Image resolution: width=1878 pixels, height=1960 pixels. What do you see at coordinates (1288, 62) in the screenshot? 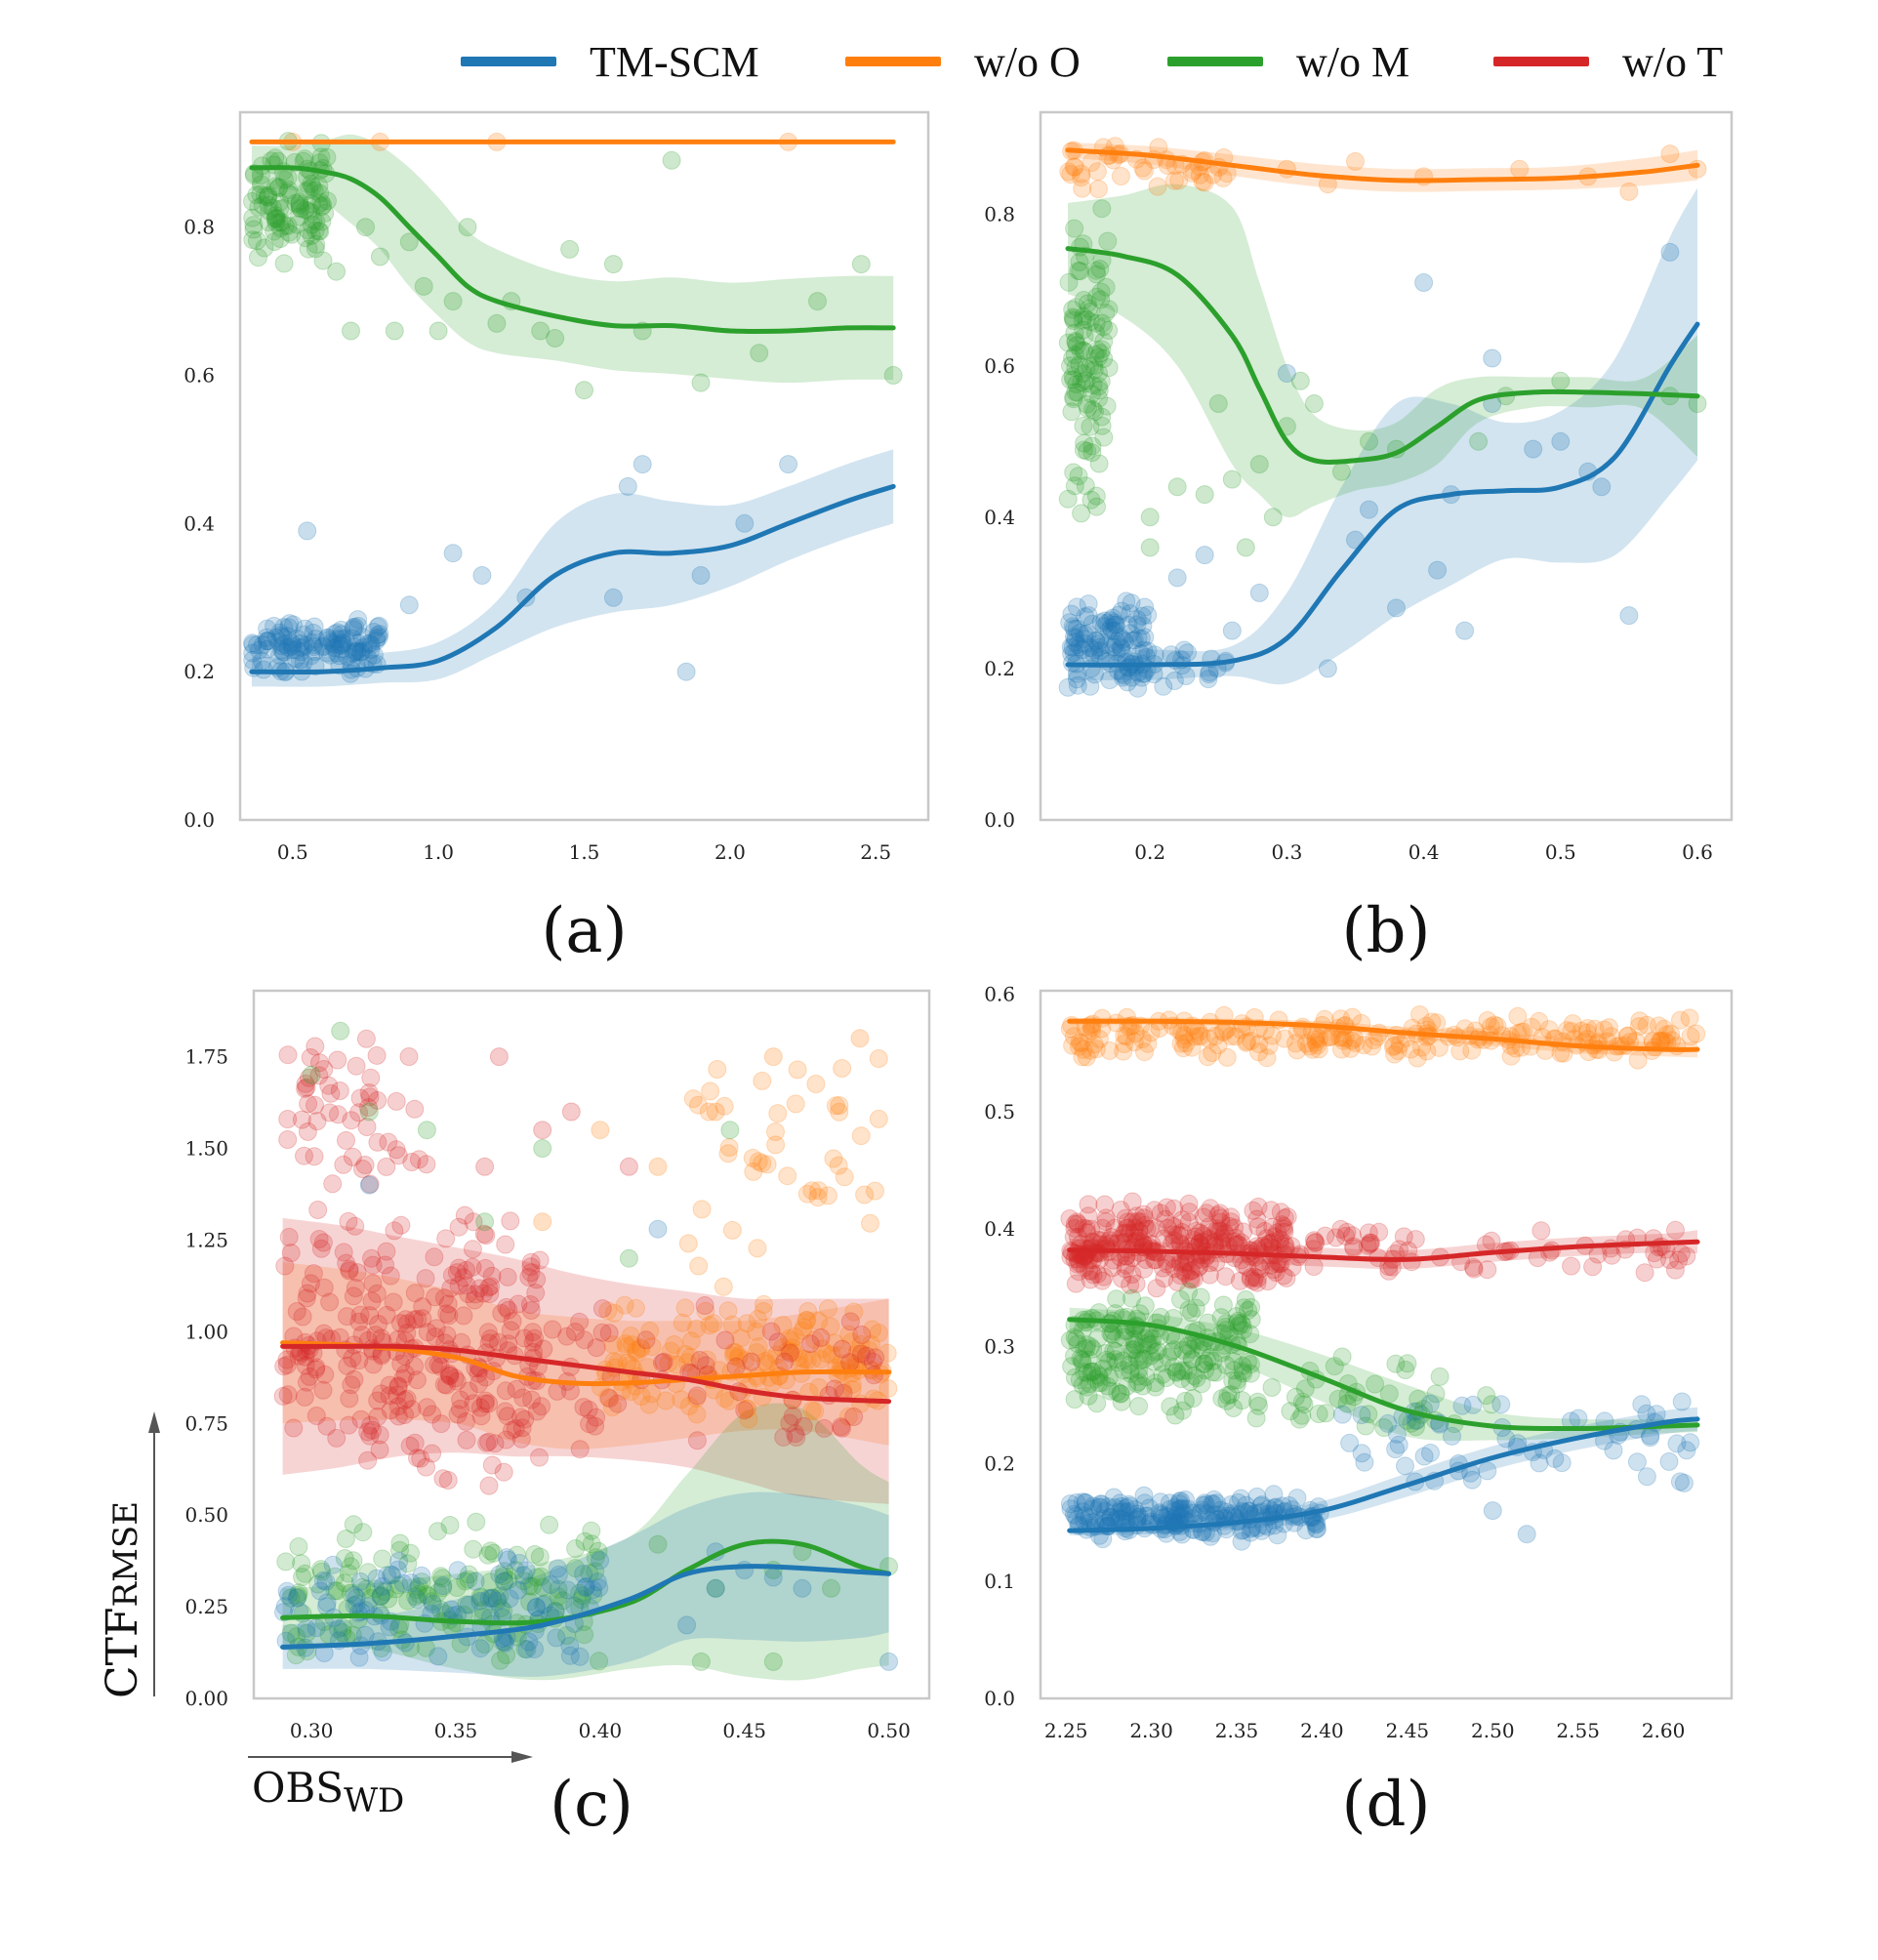
I see `legend-item-wo-m: w/o M` at bounding box center [1288, 62].